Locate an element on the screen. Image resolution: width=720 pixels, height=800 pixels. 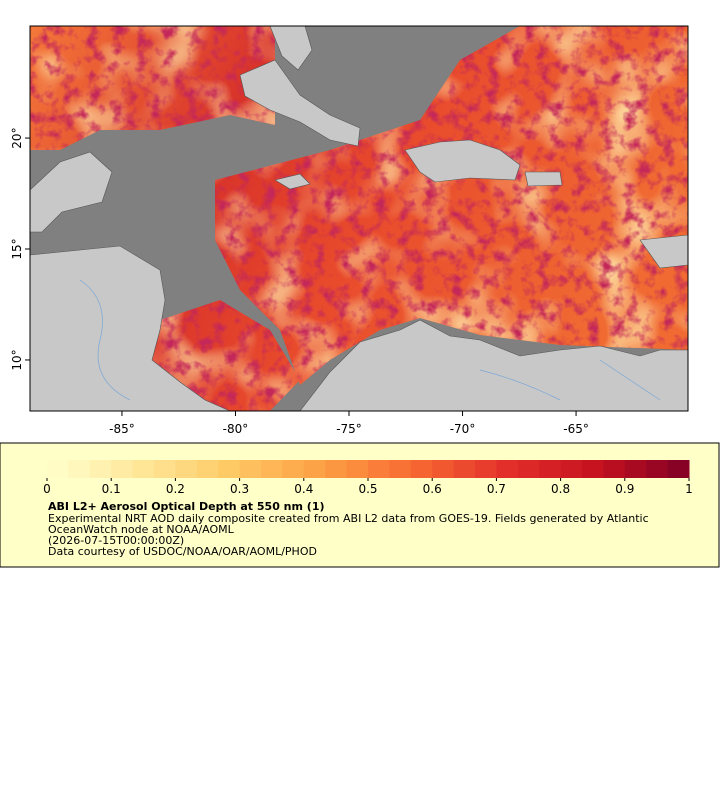
y-tick-label: 15° is located at coordinates (17, 248).